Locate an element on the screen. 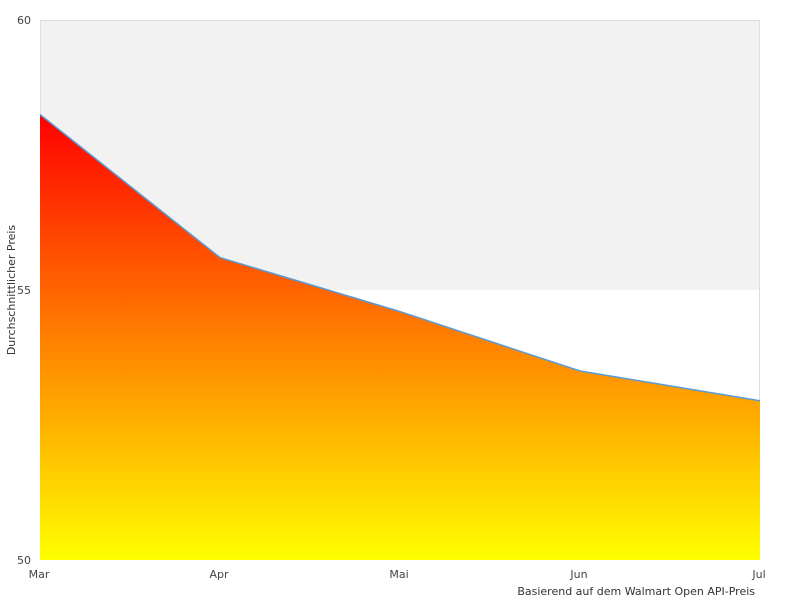 This screenshot has height=600, width=800. x-tick-label: Mar is located at coordinates (39, 574).